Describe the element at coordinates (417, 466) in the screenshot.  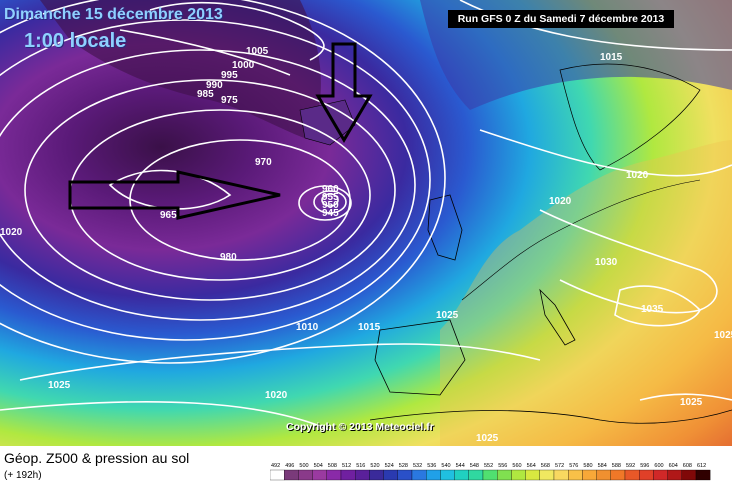
I see `scale-tick-label: 532` at that location.